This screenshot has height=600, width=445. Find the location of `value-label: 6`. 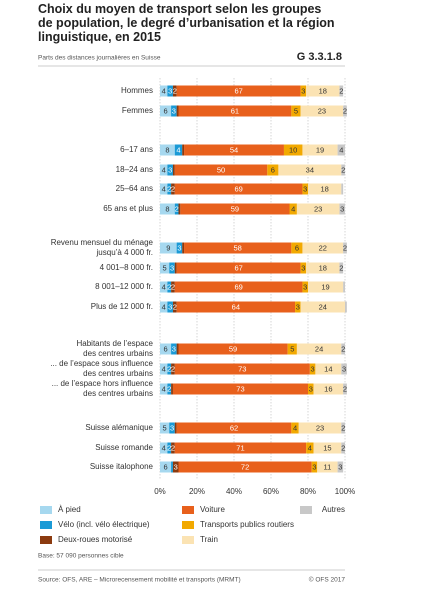

value-label: 6 is located at coordinates (165, 110).